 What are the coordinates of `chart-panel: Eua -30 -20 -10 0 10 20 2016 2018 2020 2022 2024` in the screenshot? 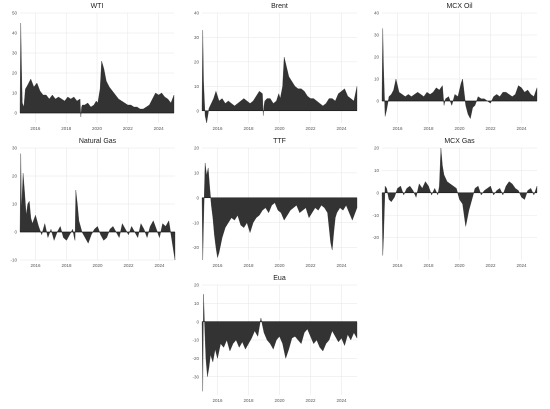 It's located at (275, 339).